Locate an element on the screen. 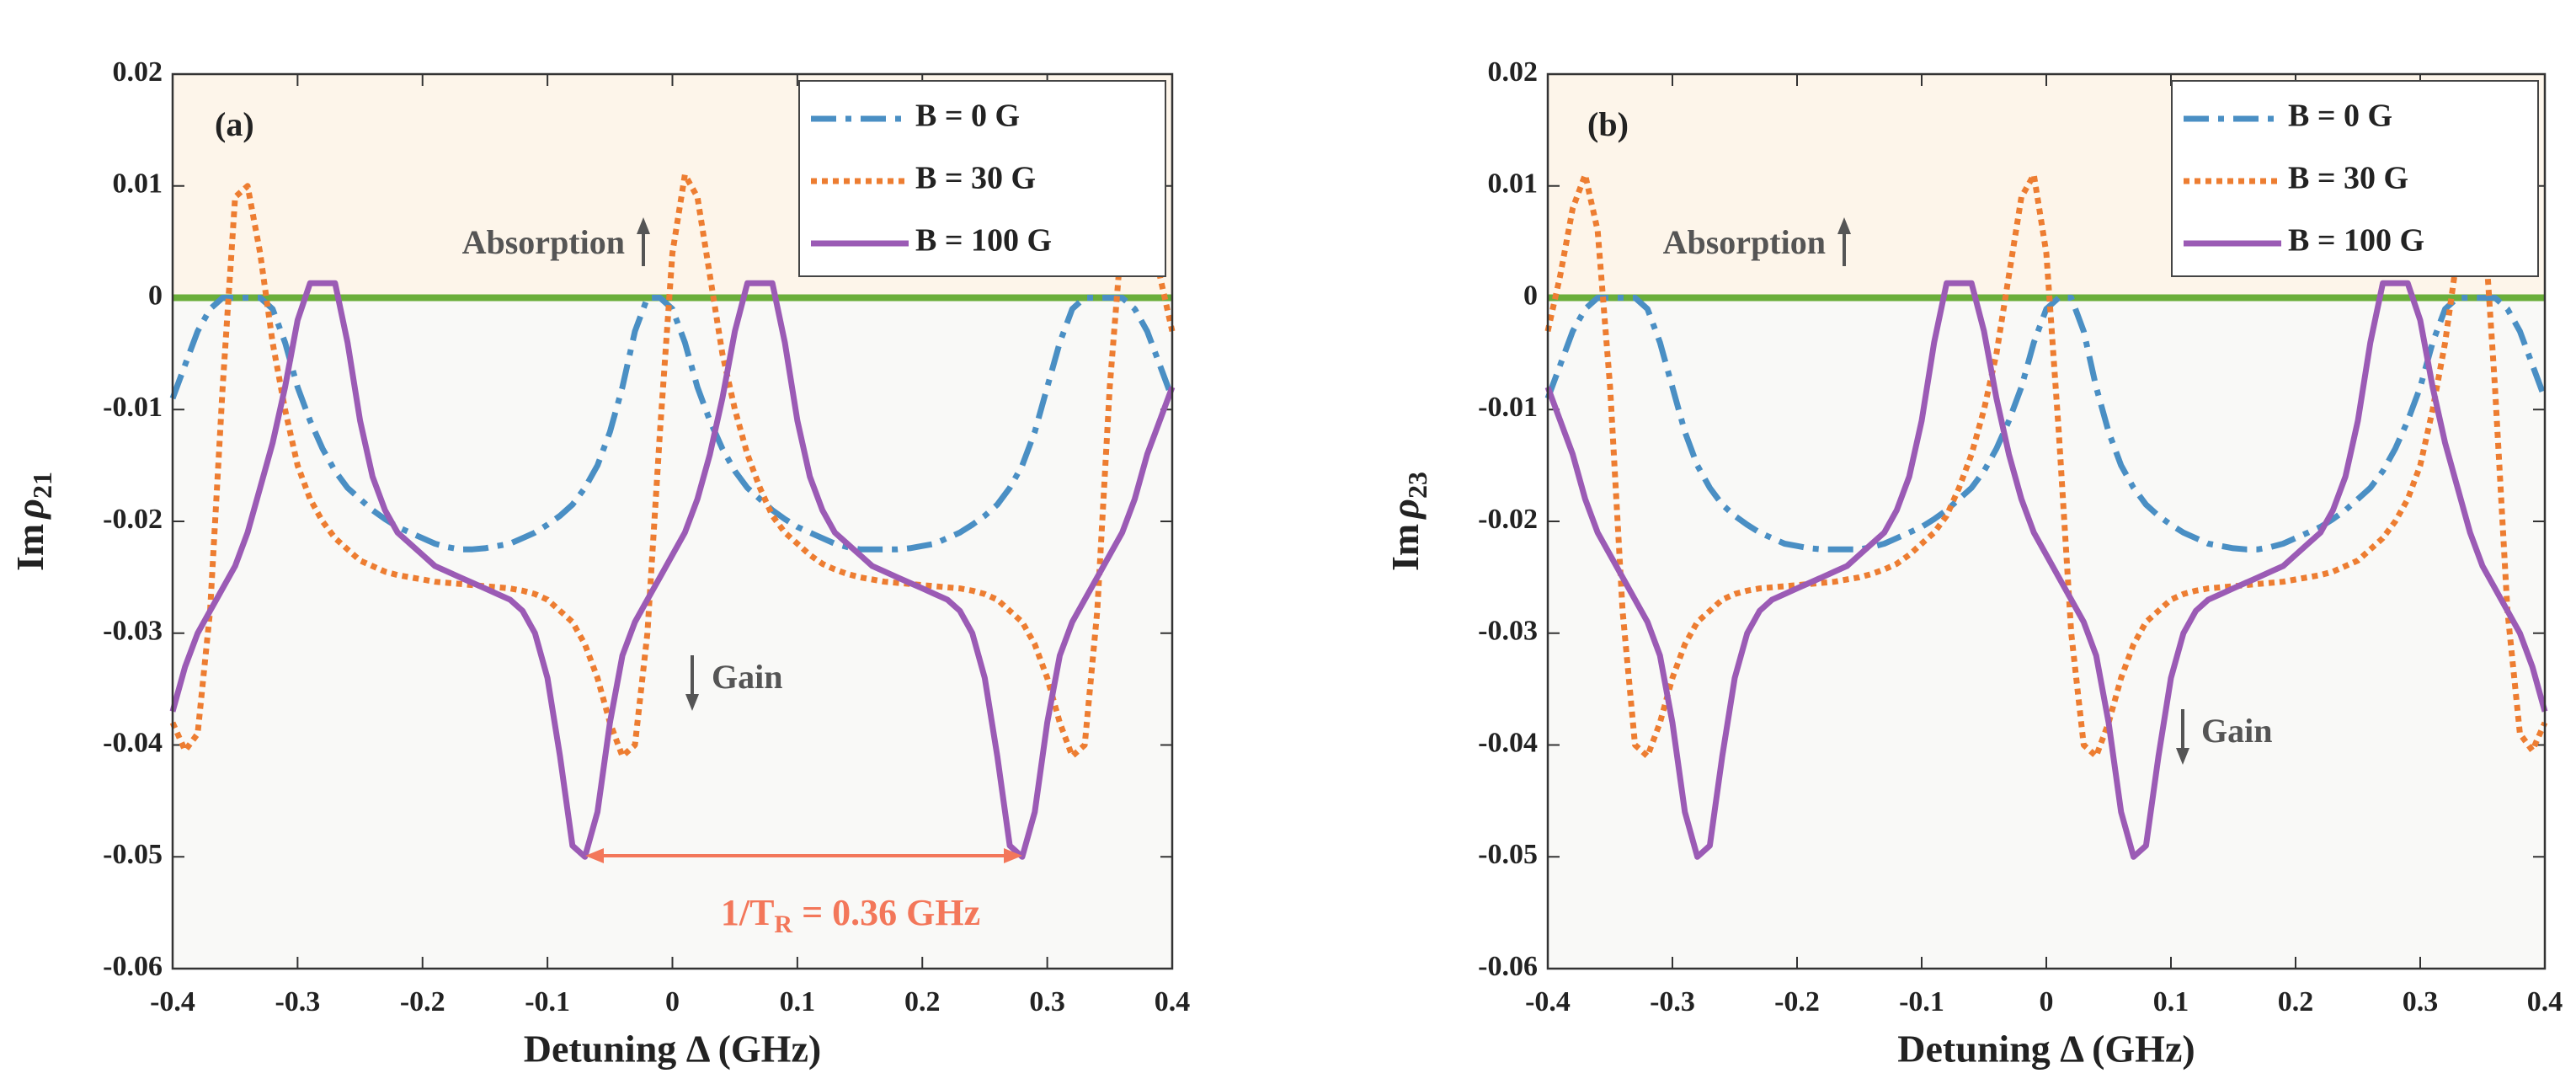  period-label: 1/TR = 0.36 GHz is located at coordinates (850, 915).